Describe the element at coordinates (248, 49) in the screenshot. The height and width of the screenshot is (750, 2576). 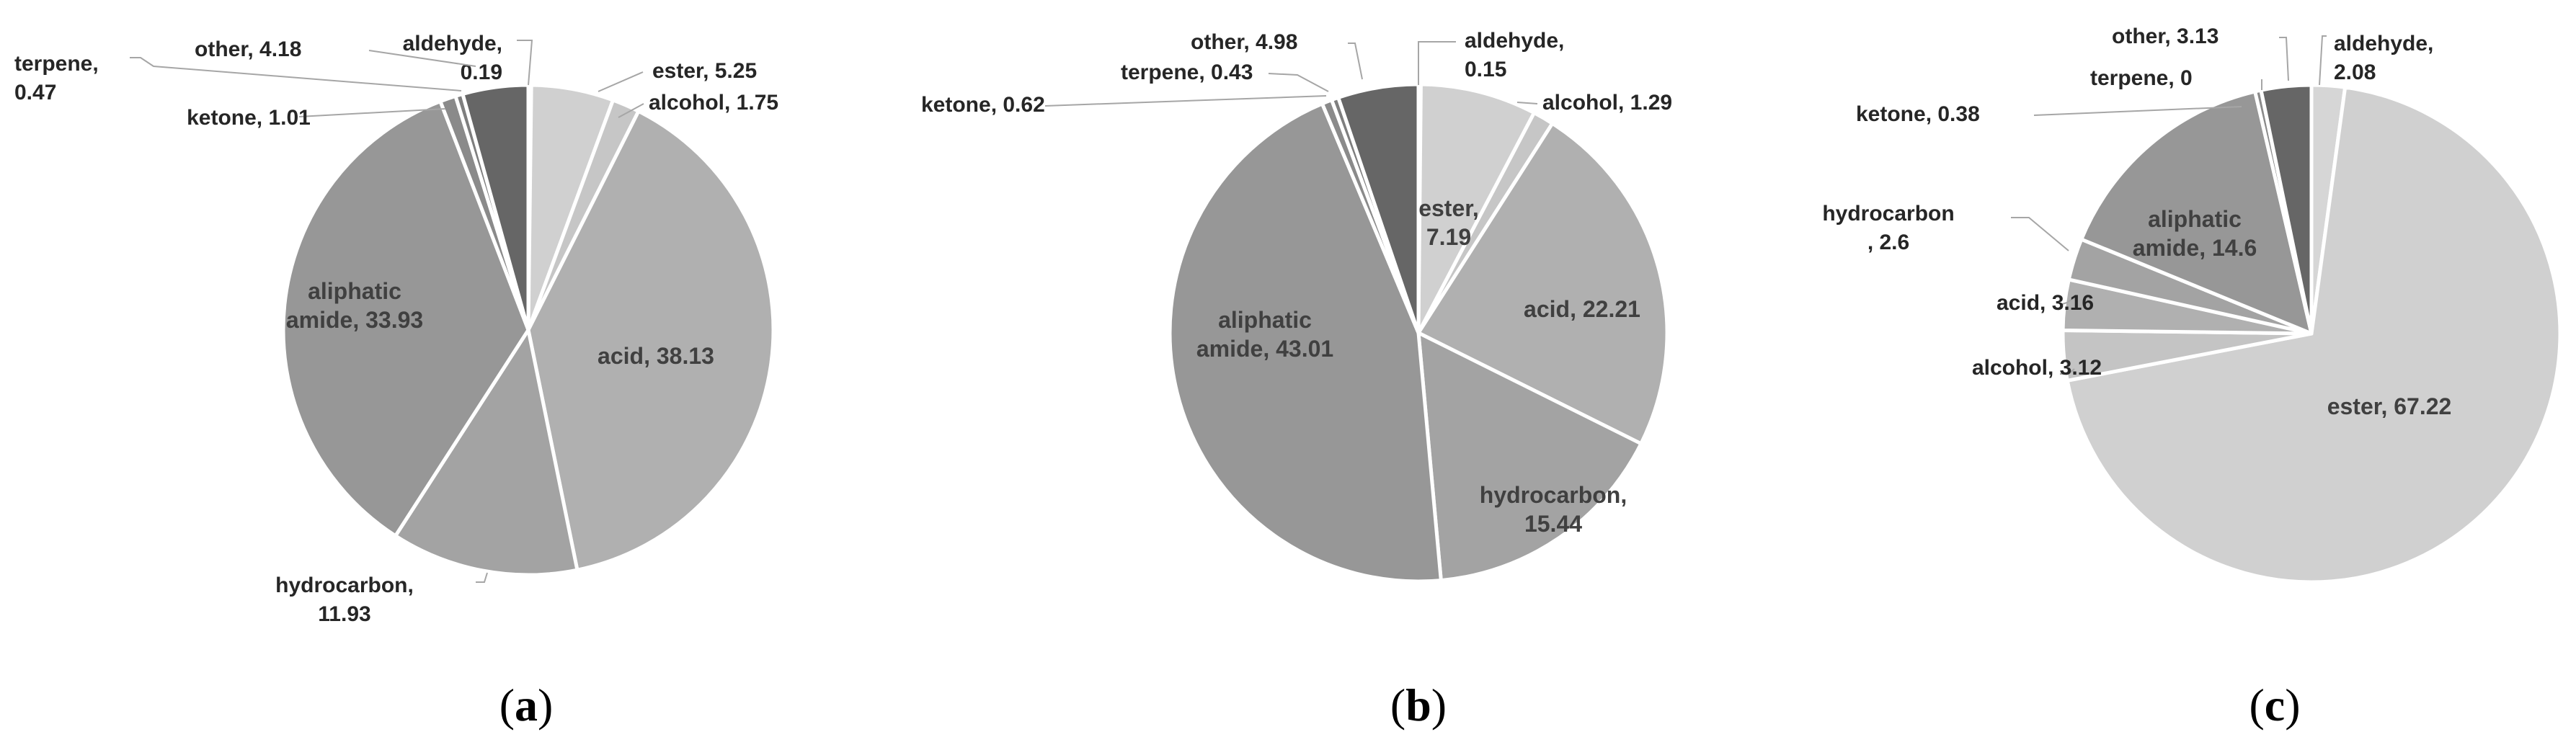
I see `data-label-other: other, 4.18` at that location.